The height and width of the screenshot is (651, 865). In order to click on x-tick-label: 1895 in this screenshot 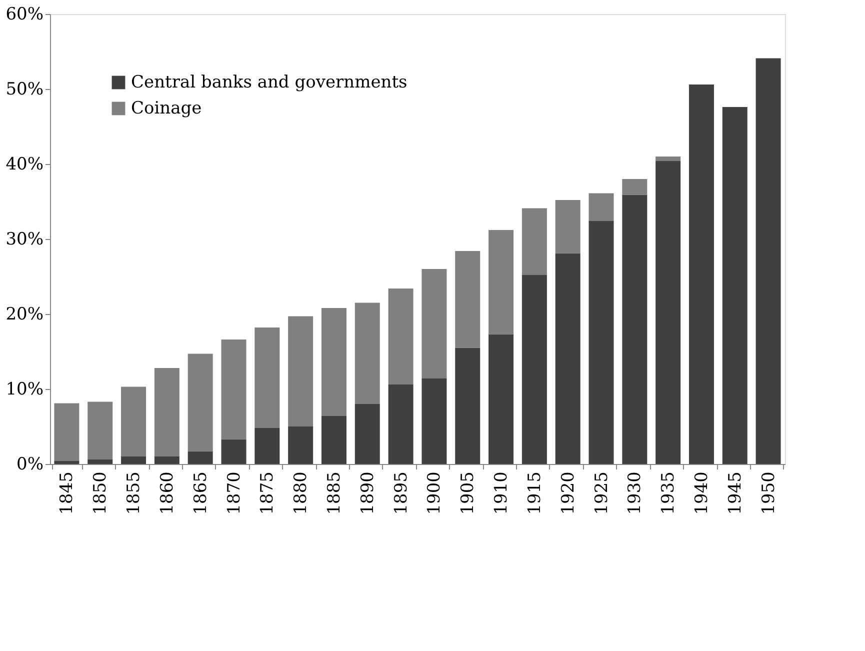, I will do `click(401, 493)`.